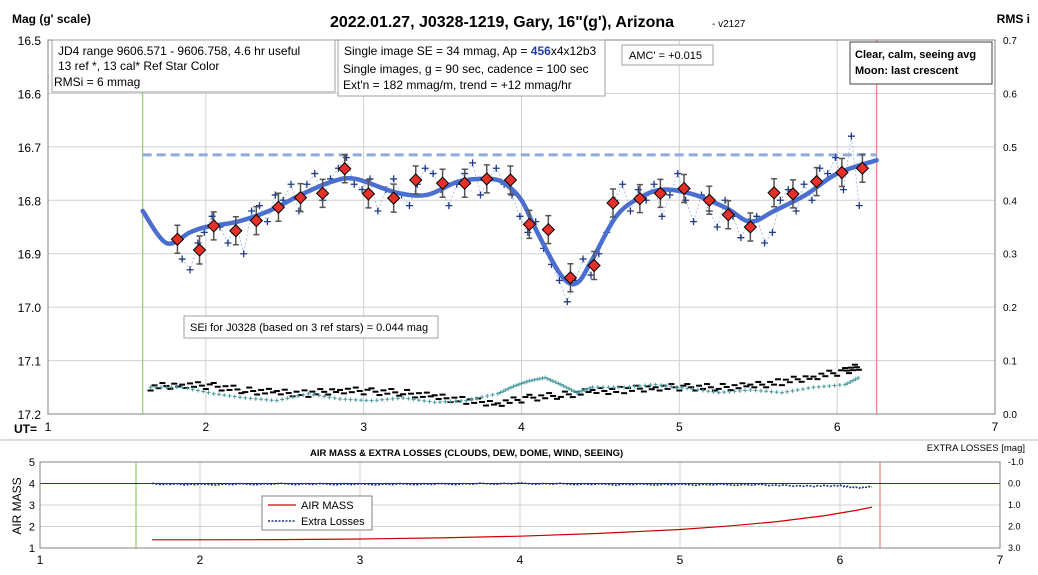  I want to click on bottom-x-tick-label: 3, so click(360, 560).